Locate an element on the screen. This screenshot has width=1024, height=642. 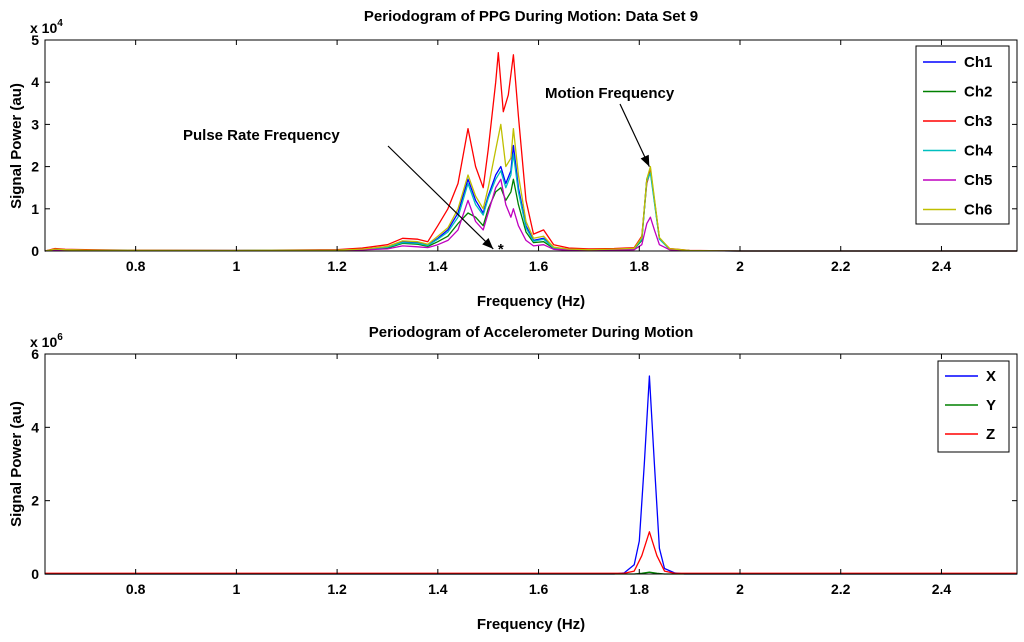
accel-x-tick-label: 2 is located at coordinates (740, 589).